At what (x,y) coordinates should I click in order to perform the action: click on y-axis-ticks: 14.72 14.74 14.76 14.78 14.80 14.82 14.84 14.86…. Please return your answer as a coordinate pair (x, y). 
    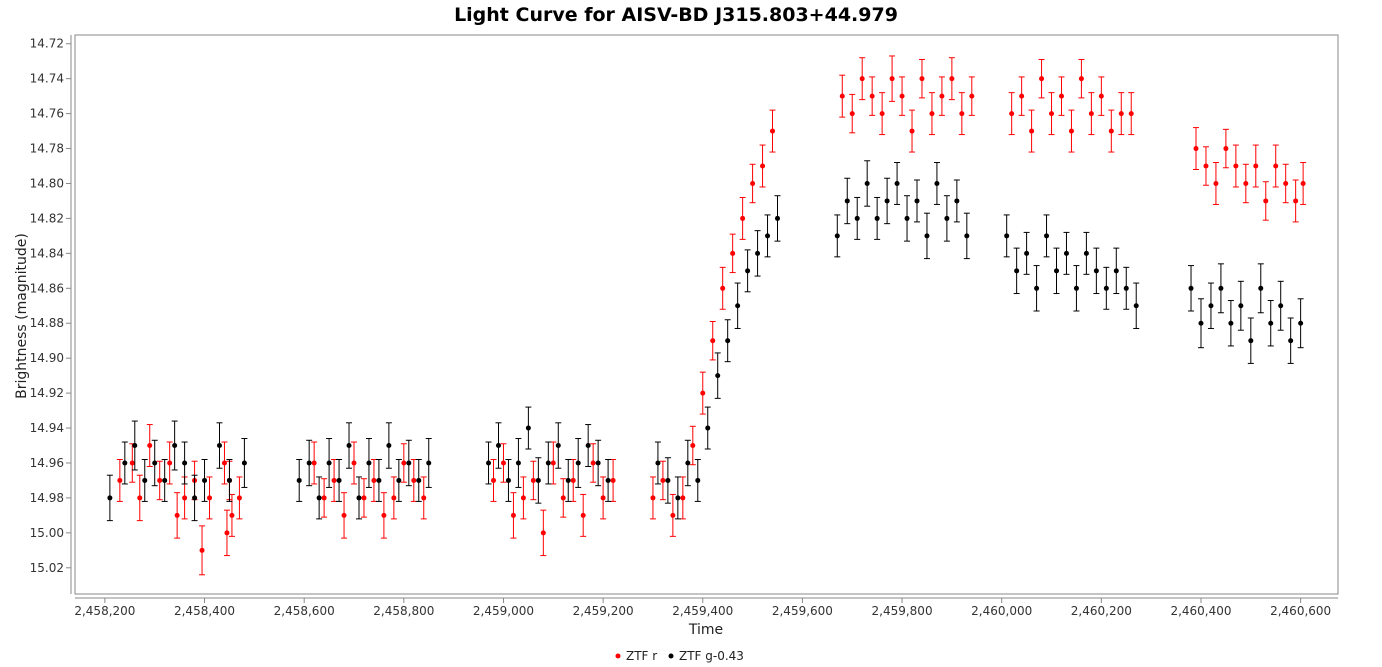
    Looking at the image, I should click on (50, 306).